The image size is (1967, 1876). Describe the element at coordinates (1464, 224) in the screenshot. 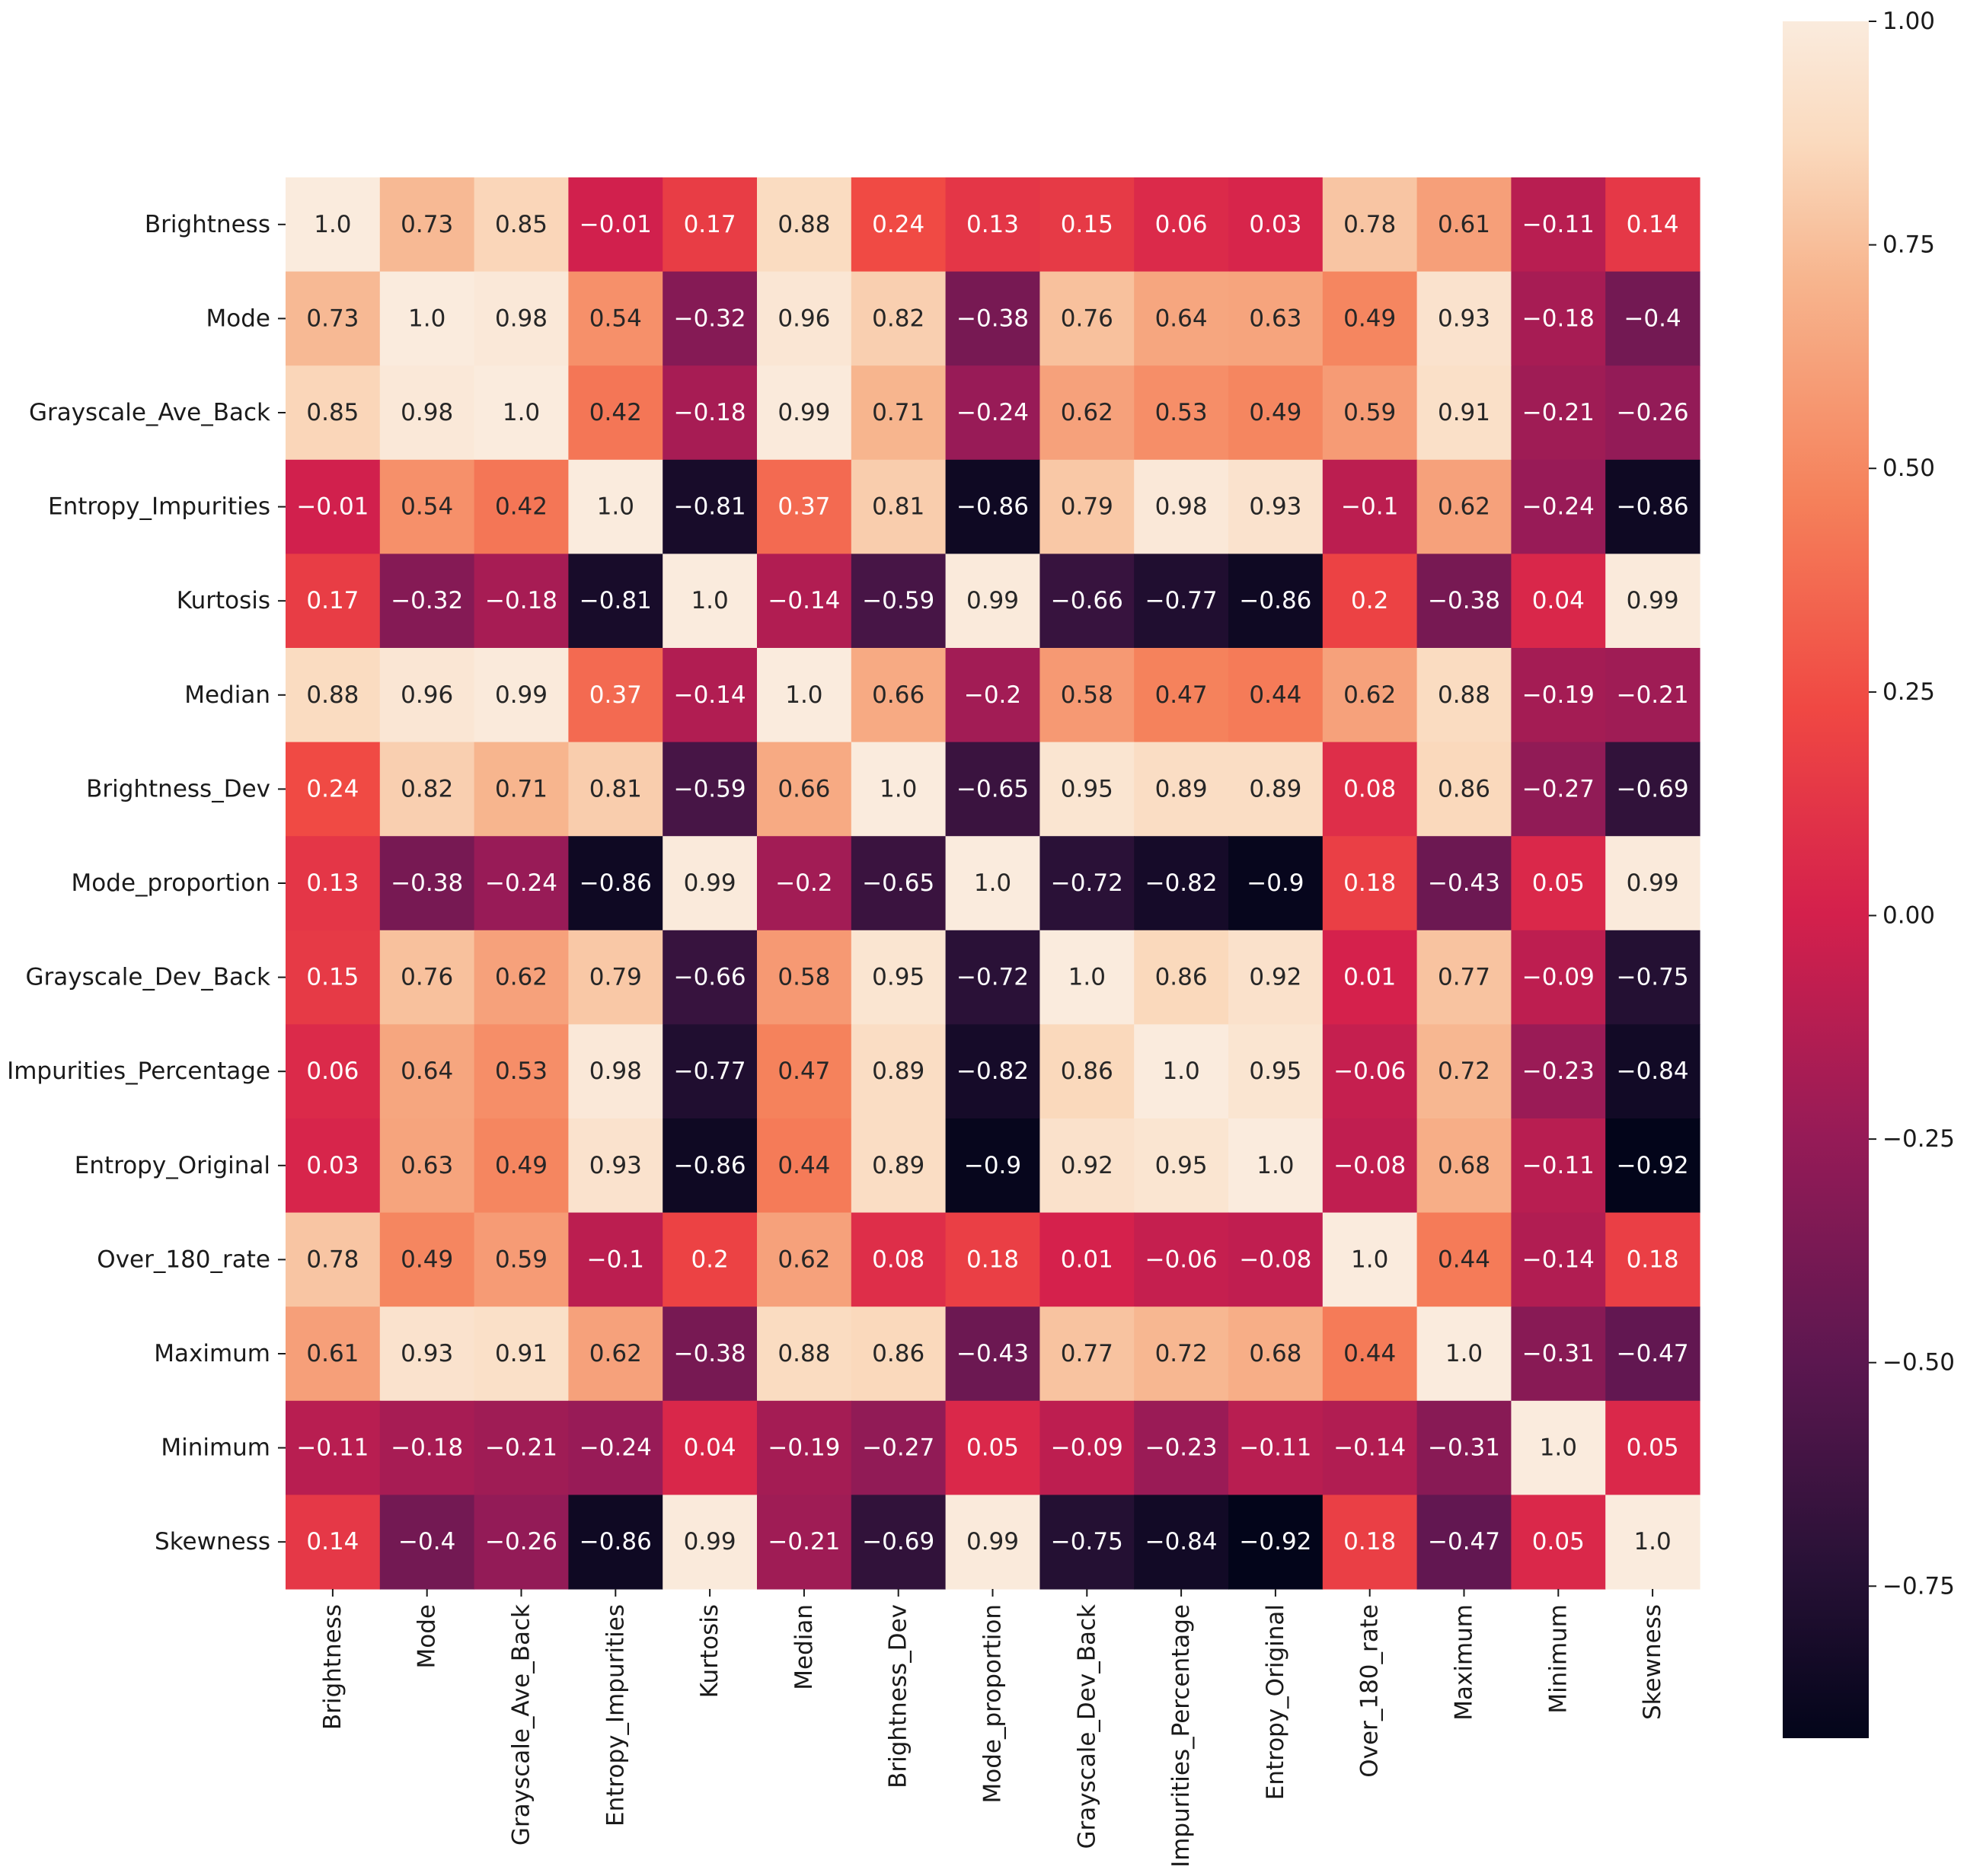

I see `heatmap-cell-label: 0.61` at that location.